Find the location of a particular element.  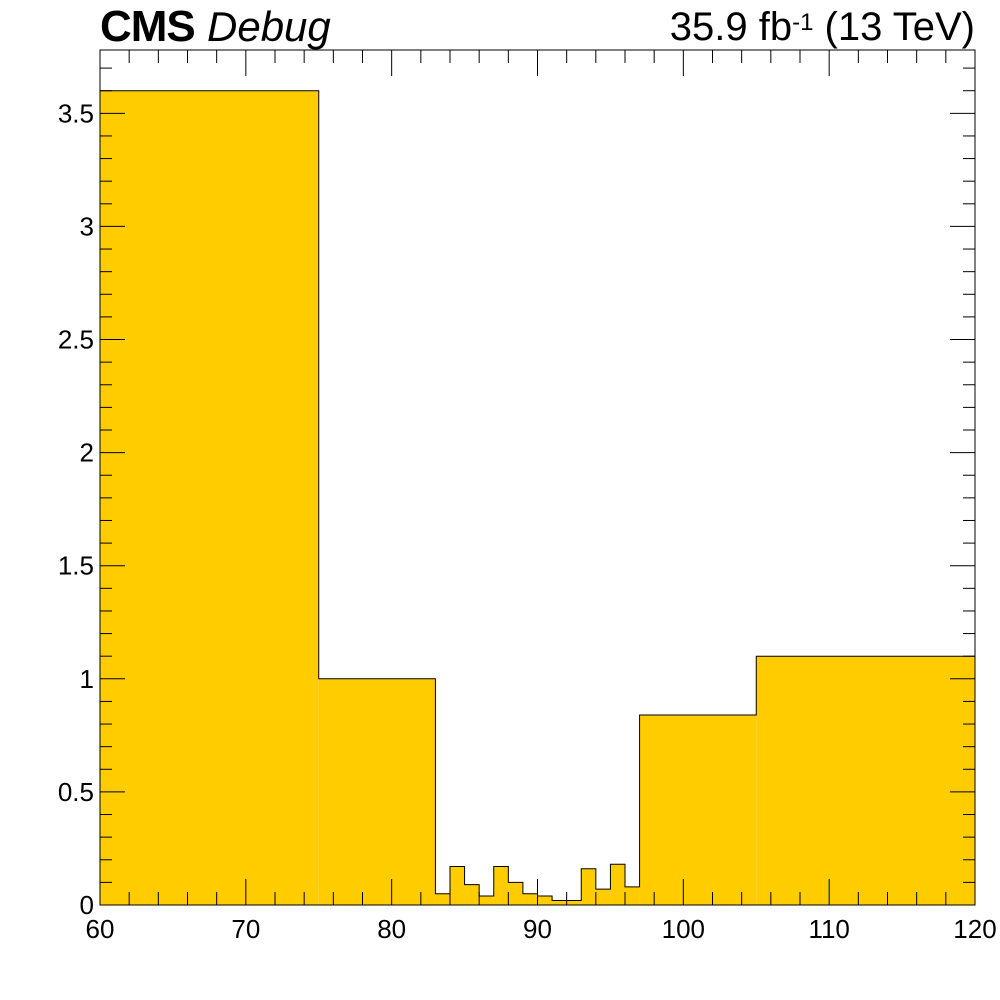

x-tick-label: 80 is located at coordinates (391, 929).